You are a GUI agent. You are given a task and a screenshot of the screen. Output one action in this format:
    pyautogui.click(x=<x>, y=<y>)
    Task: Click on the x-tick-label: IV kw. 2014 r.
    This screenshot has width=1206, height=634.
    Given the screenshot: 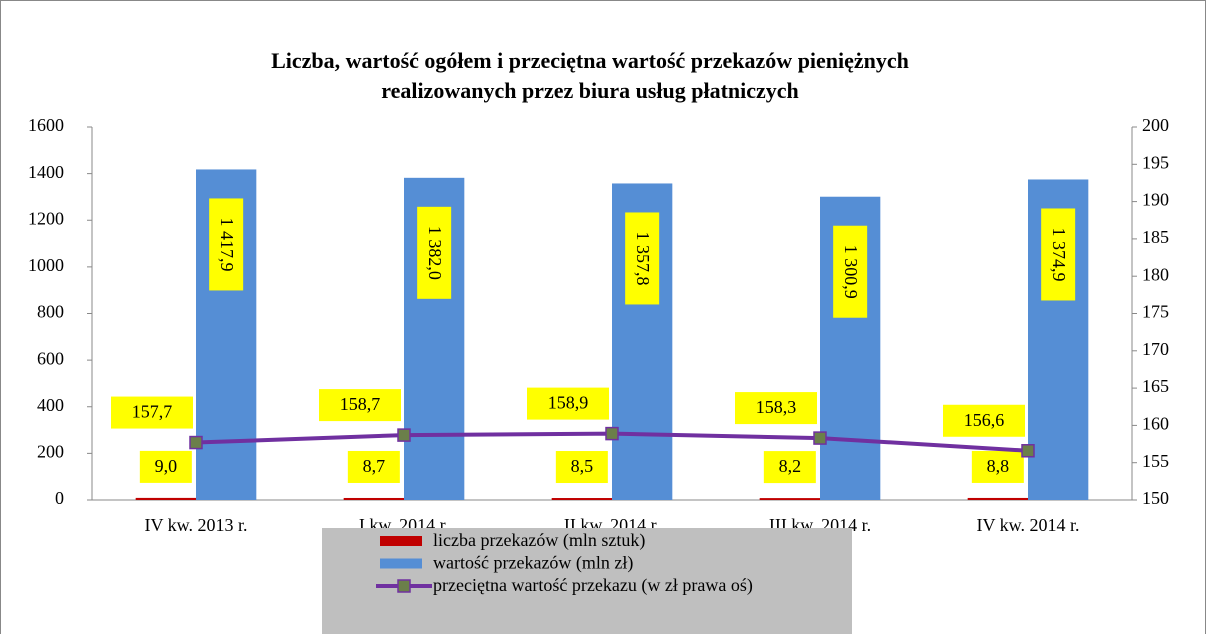 What is the action you would take?
    pyautogui.click(x=1028, y=525)
    